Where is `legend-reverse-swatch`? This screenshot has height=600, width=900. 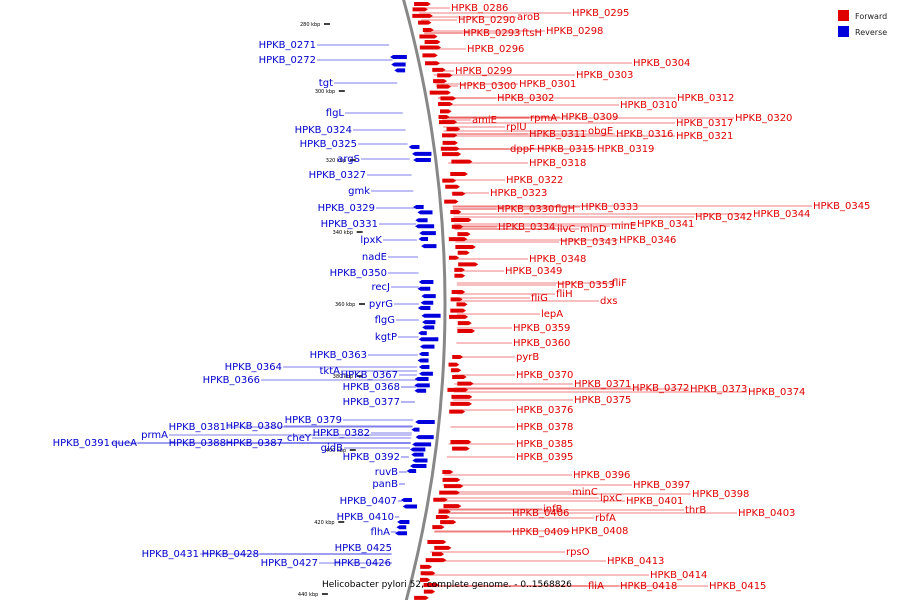
legend-reverse-swatch is located at coordinates (843, 31).